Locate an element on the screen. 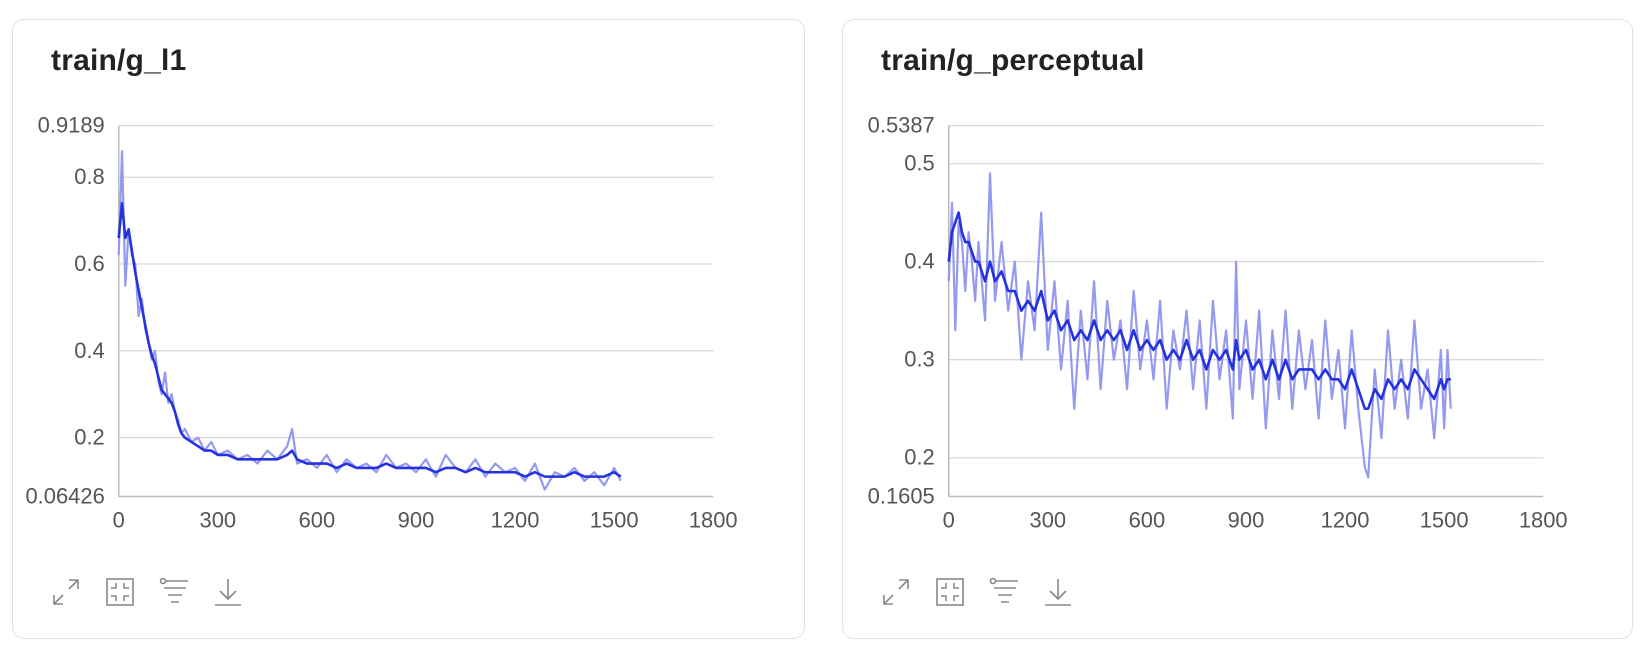  raw-series-line is located at coordinates (1199, 325).